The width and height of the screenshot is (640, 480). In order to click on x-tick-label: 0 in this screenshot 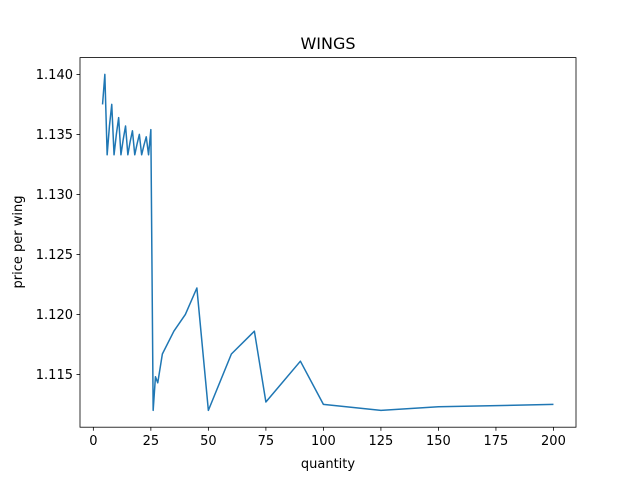, I will do `click(93, 441)`.